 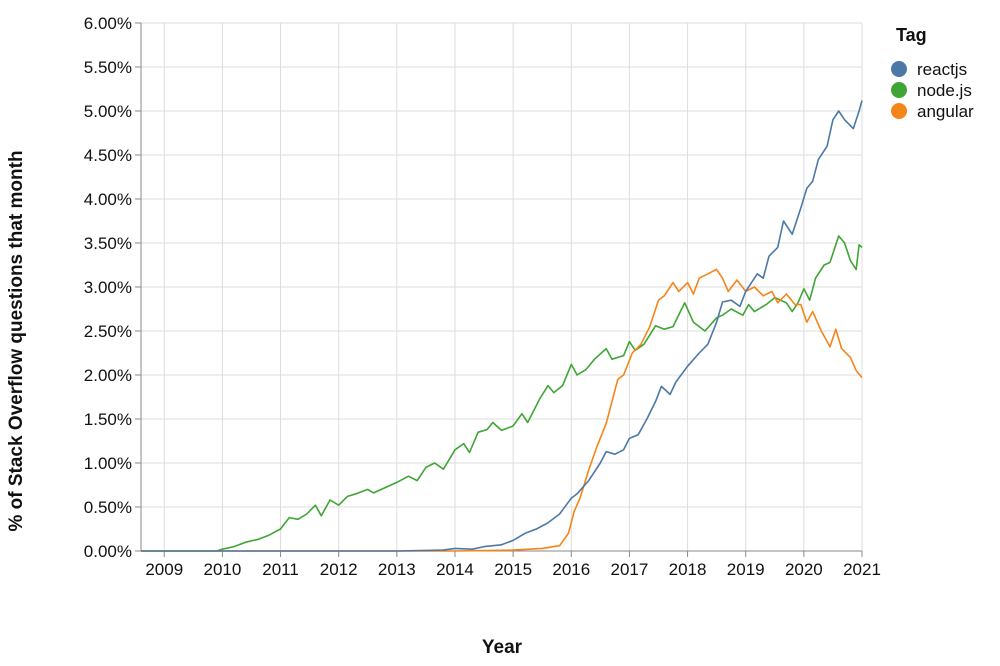 I want to click on x-tick-label: 2017, so click(x=630, y=569).